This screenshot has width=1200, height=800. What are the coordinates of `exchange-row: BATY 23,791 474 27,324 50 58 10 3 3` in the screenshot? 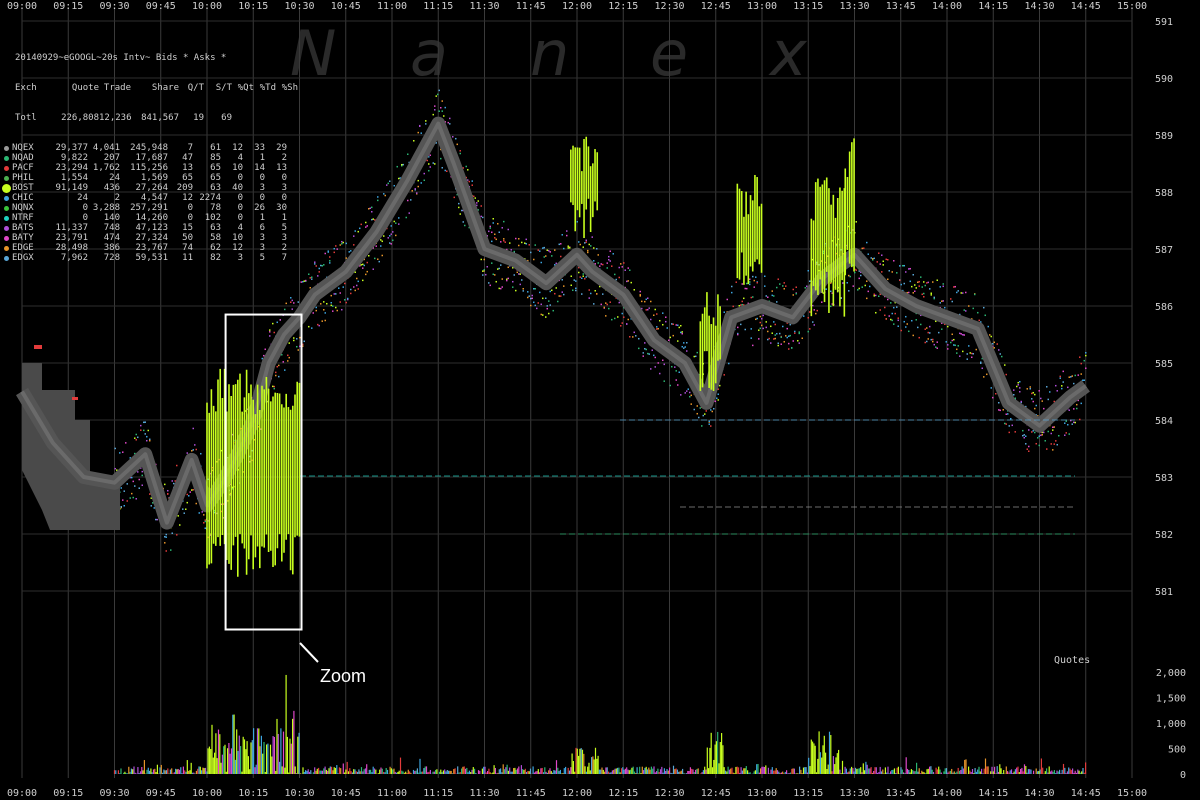 It's located at (151, 238).